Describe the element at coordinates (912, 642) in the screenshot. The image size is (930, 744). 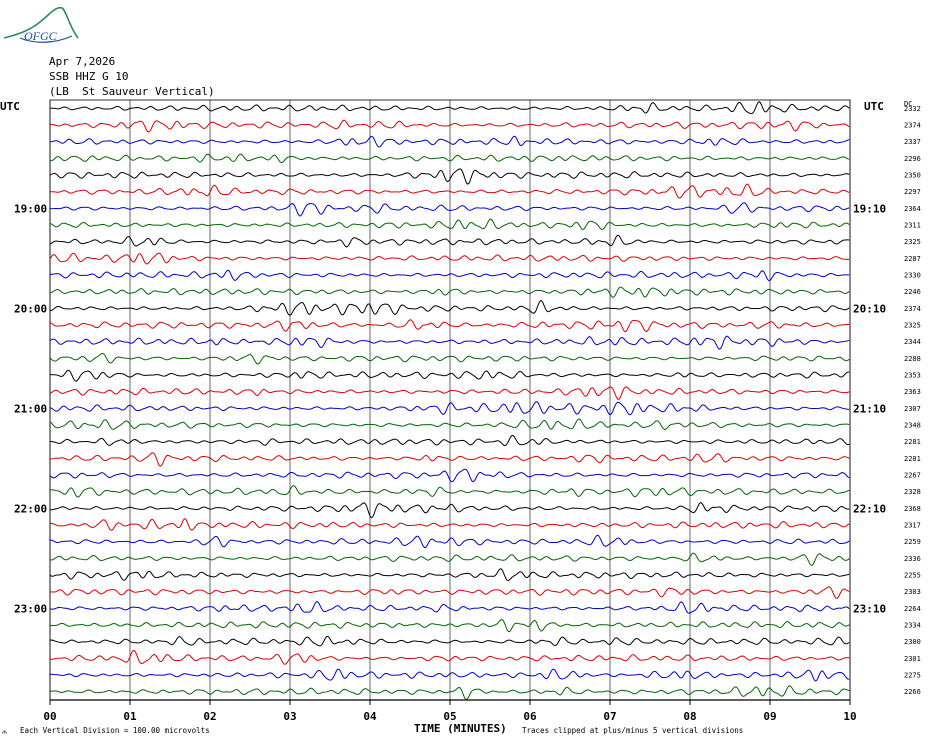
I see `dc-value: 2300` at that location.